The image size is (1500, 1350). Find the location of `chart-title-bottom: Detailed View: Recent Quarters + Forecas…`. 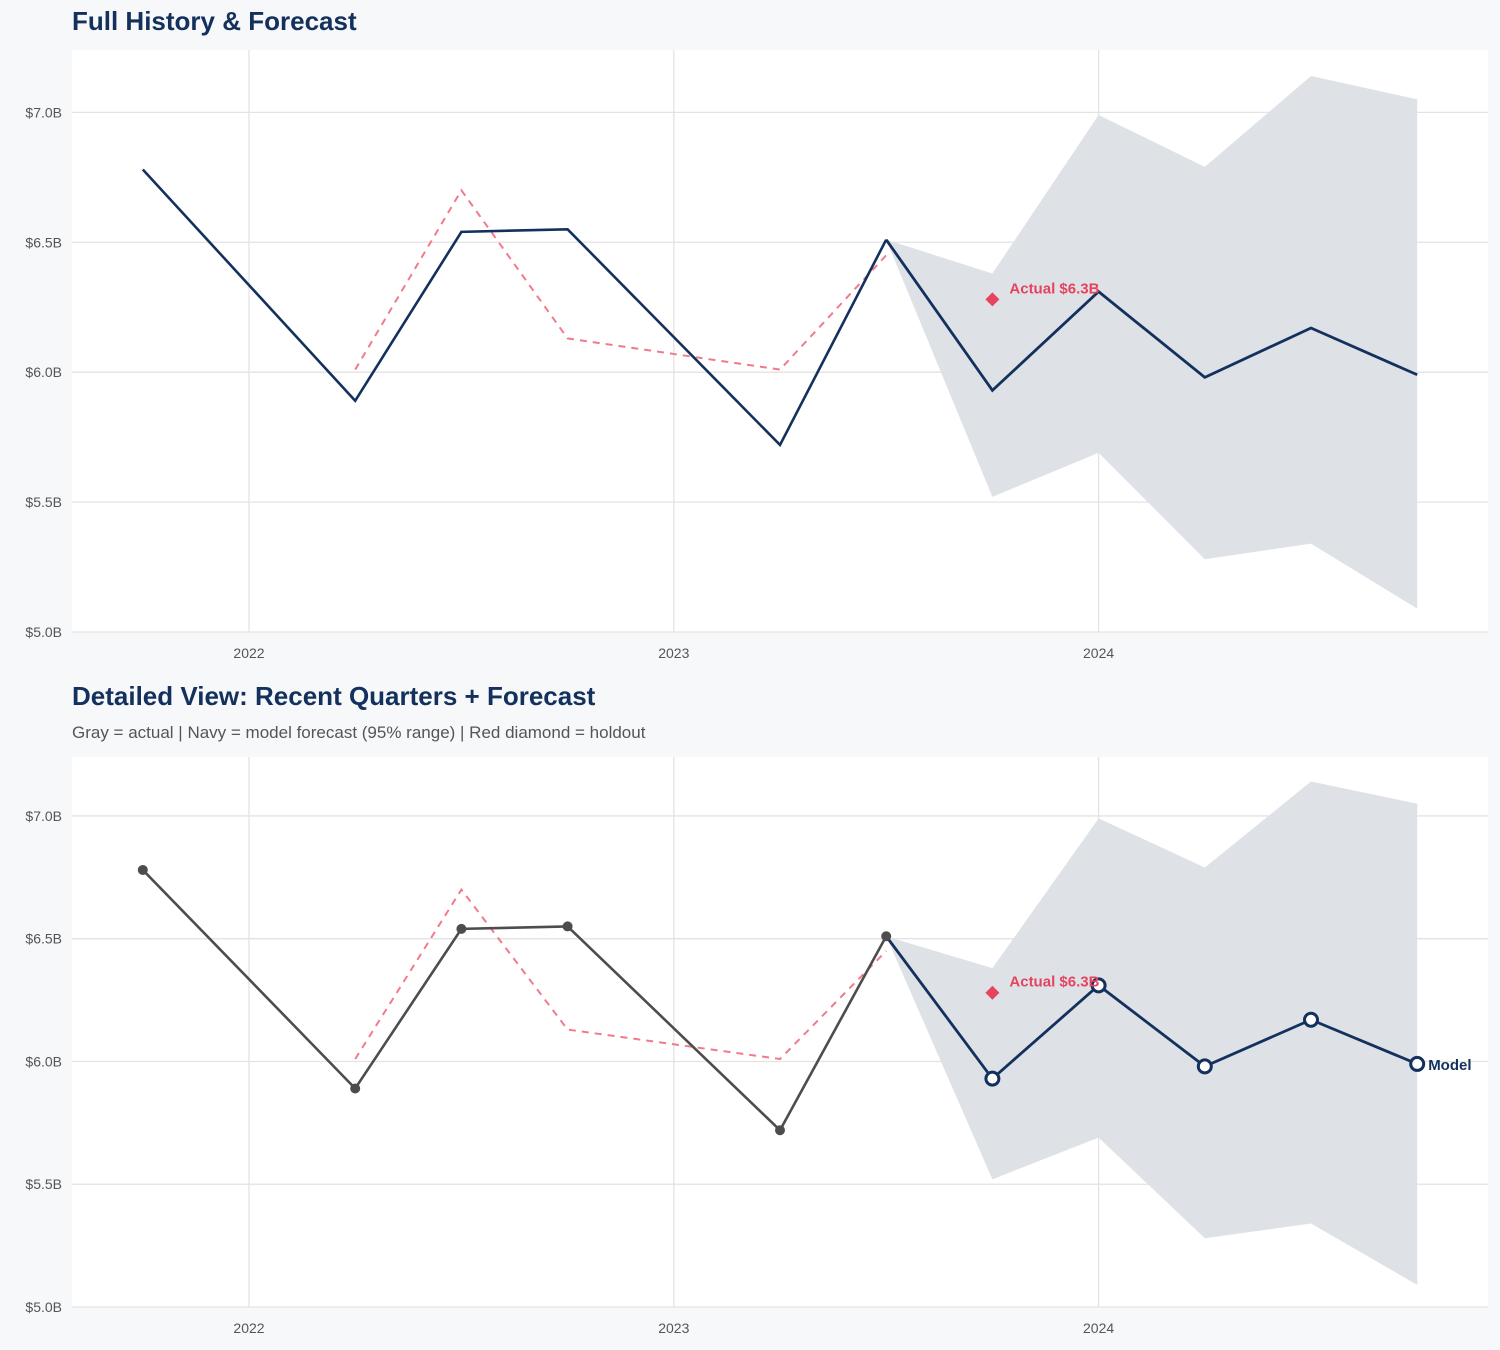

chart-title-bottom: Detailed View: Recent Quarters + Forecas… is located at coordinates (334, 696).